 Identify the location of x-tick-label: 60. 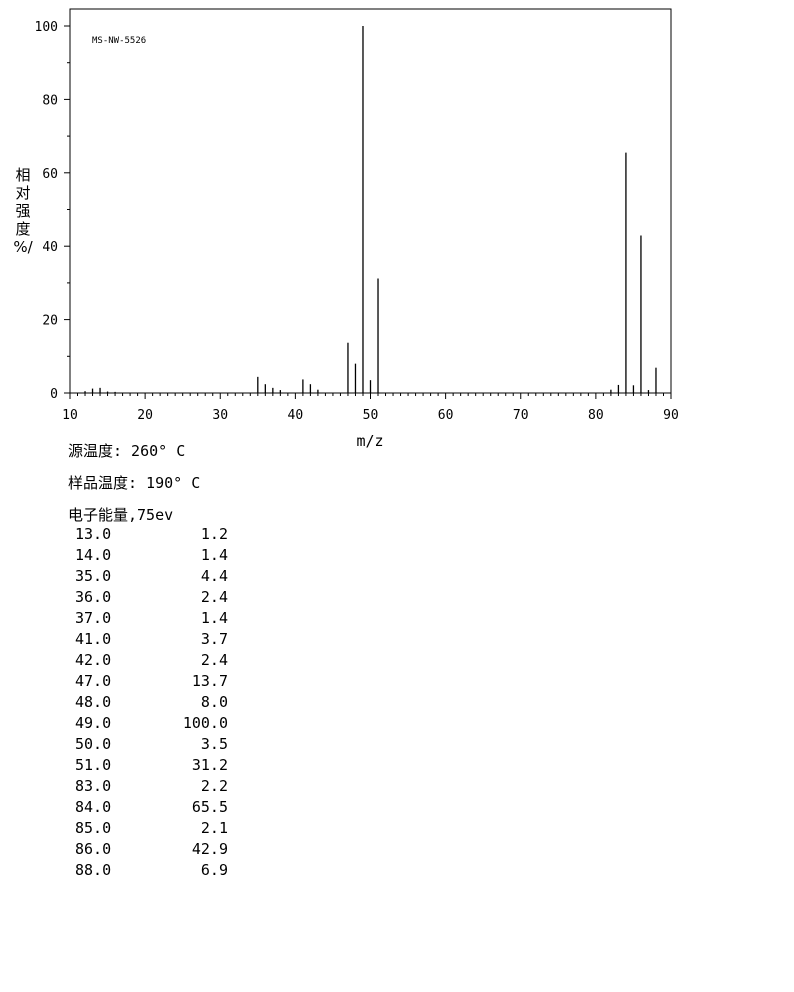
(446, 415).